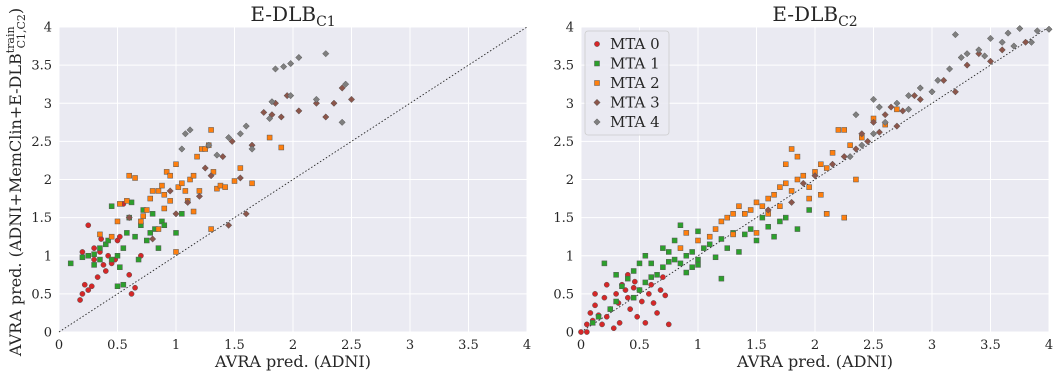 The height and width of the screenshot is (375, 1055). What do you see at coordinates (41, 218) in the screenshot?
I see `y-tick-label: 1.5` at bounding box center [41, 218].